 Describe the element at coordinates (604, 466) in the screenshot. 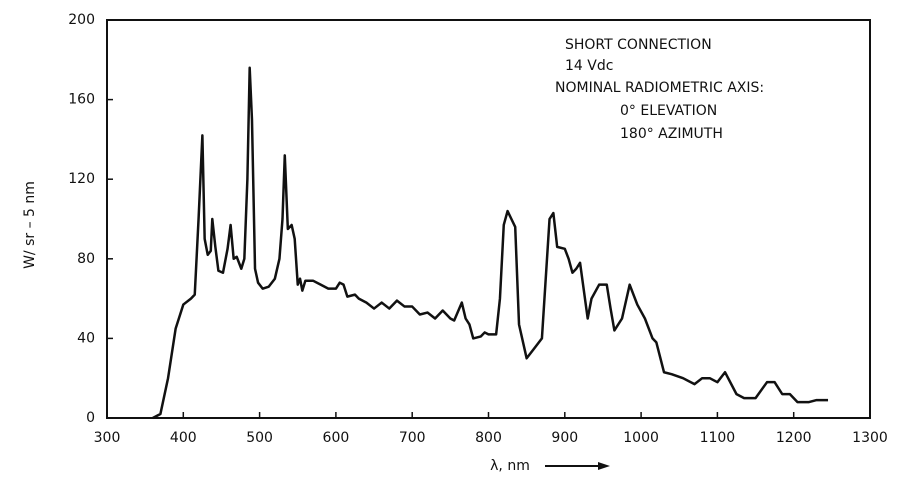

I see `x-axis-arrowhead` at that location.